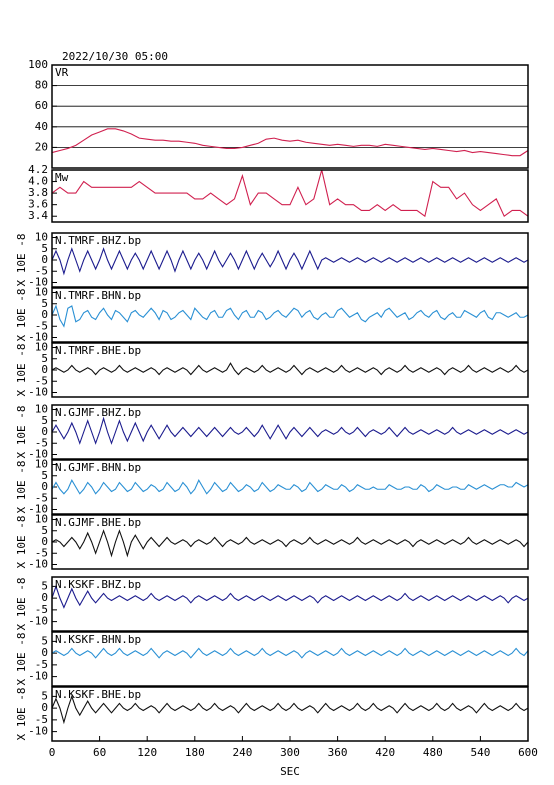 This screenshot has height=785, width=554. What do you see at coordinates (147, 752) in the screenshot?
I see `x-tick-label: 120` at bounding box center [147, 752].